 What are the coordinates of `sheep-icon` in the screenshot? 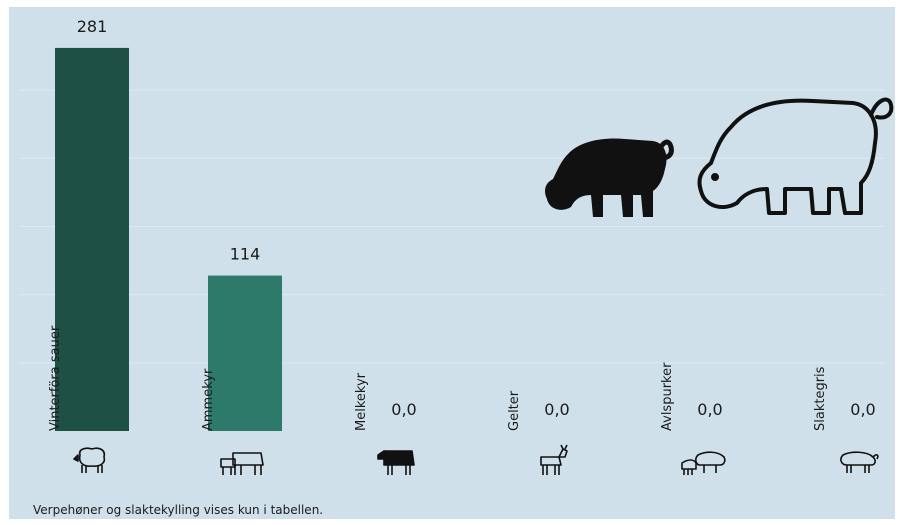 It's located at (89, 460).